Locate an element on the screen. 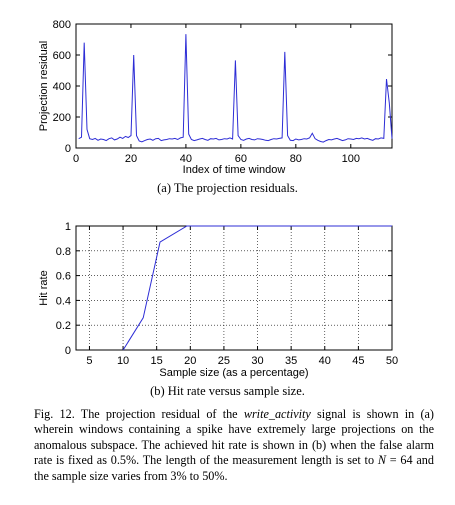 The image size is (455, 505). x-tick-label: 35 is located at coordinates (291, 361).